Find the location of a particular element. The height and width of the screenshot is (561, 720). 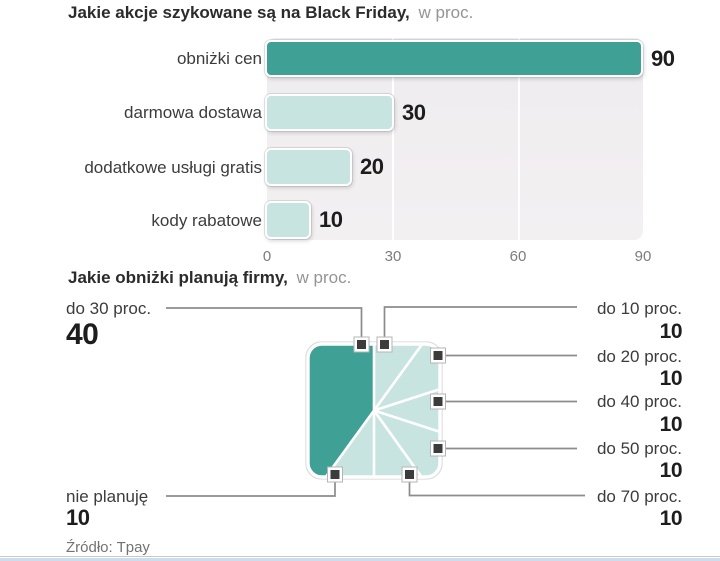

bar-value-10: 10 is located at coordinates (331, 219).